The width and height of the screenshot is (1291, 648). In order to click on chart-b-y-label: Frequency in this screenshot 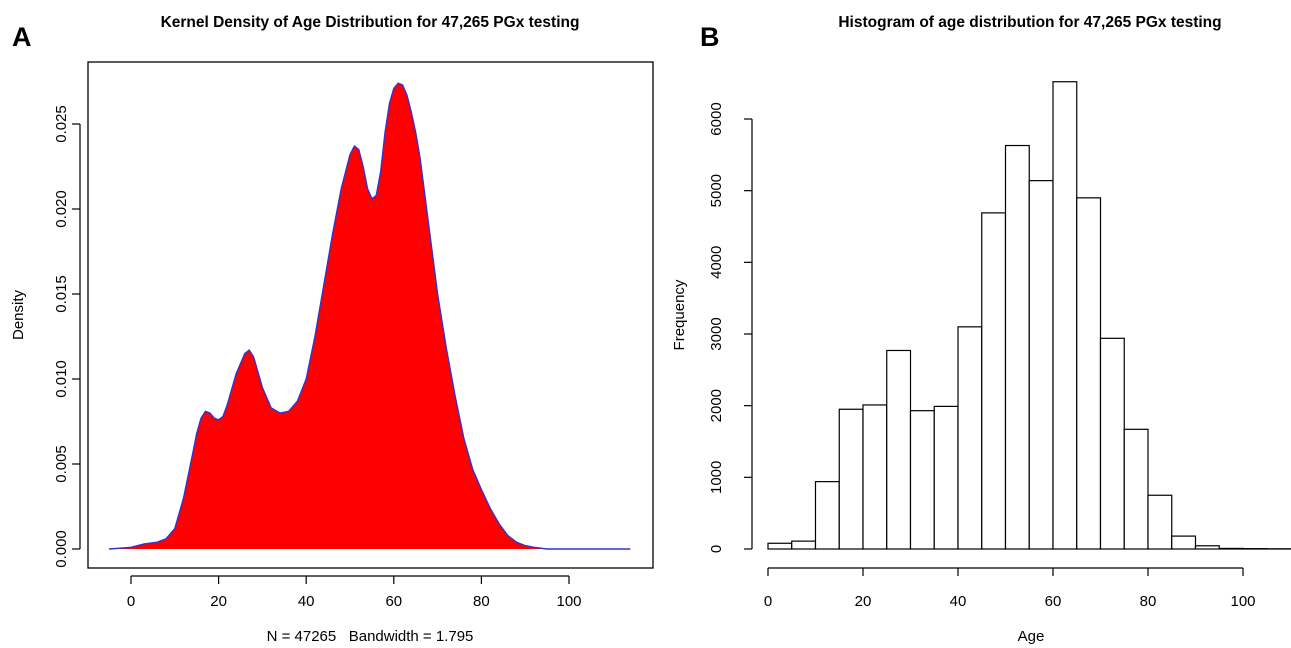, I will do `click(679, 314)`.